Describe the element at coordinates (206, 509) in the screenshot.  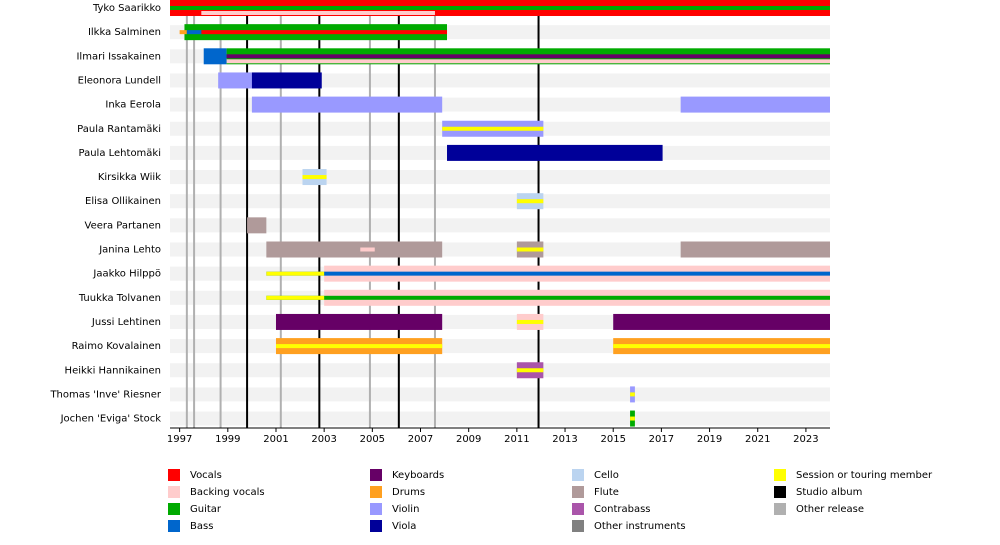
I see `legend-label: Guitar` at that location.